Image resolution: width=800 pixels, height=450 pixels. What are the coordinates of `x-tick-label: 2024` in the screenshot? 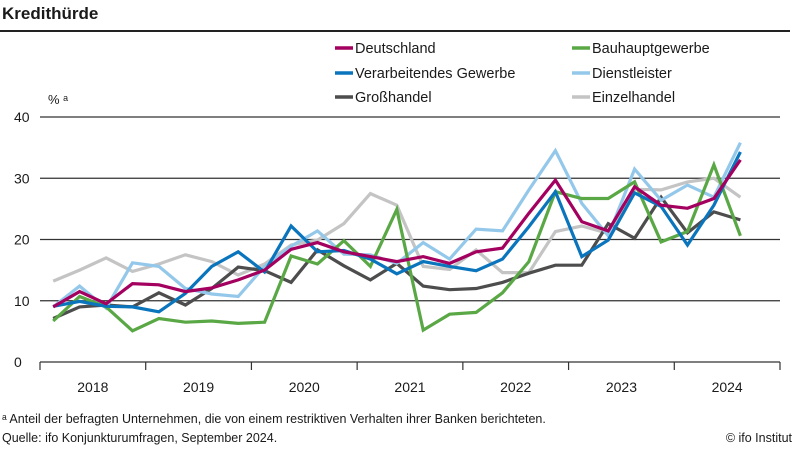 It's located at (727, 387).